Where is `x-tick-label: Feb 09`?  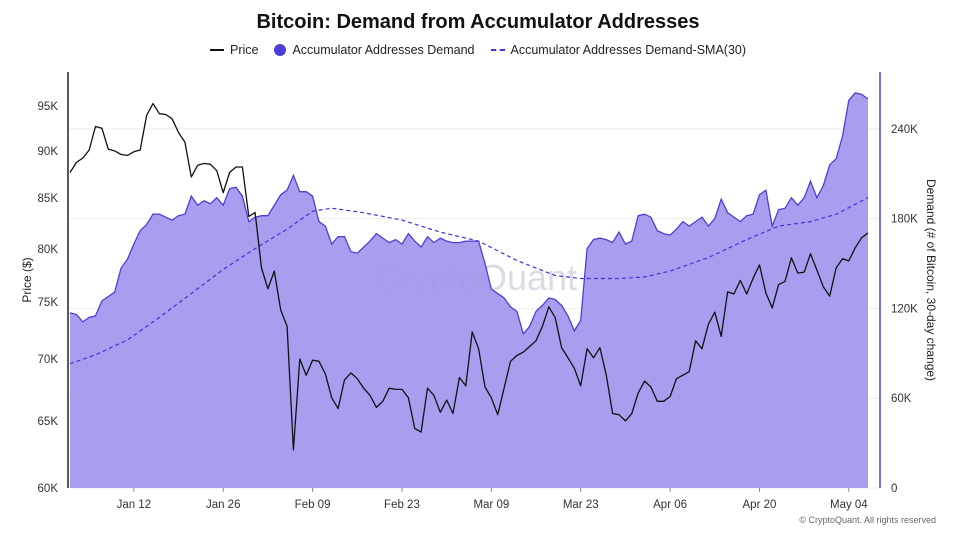 x-tick-label: Feb 09 is located at coordinates (313, 505).